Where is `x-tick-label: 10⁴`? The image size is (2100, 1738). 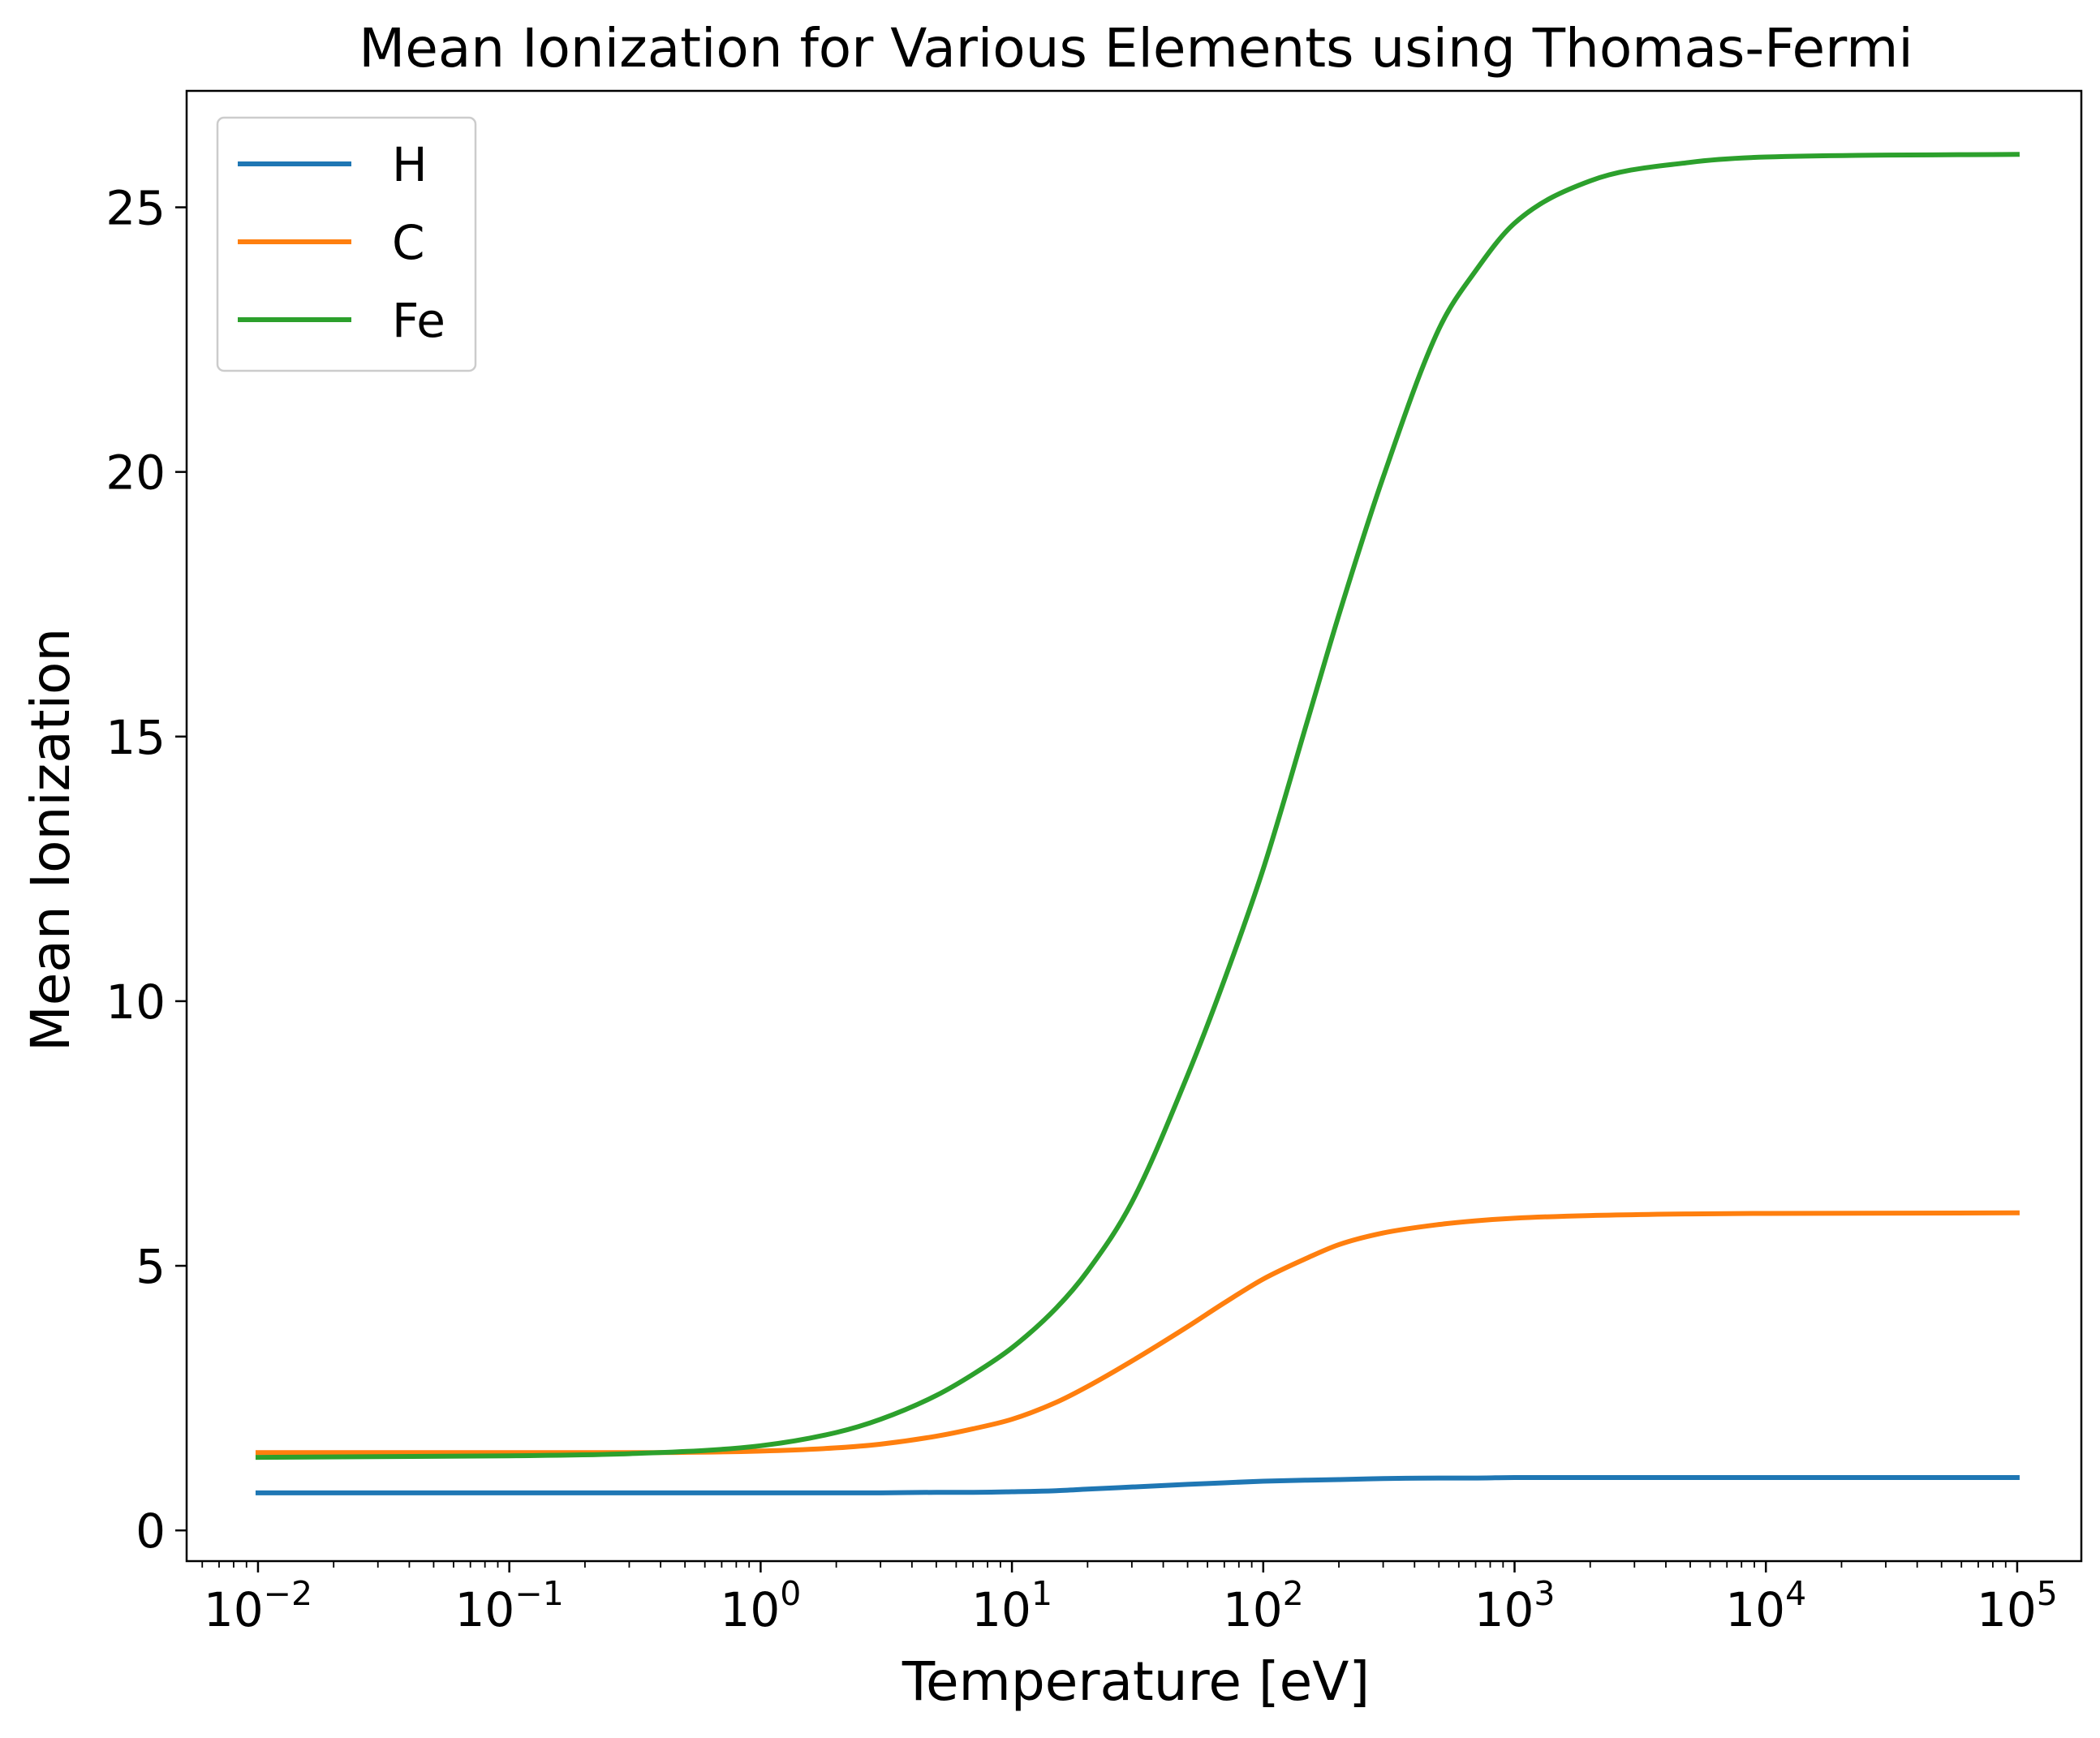
x-tick-label: 10⁴ is located at coordinates (1765, 1606).